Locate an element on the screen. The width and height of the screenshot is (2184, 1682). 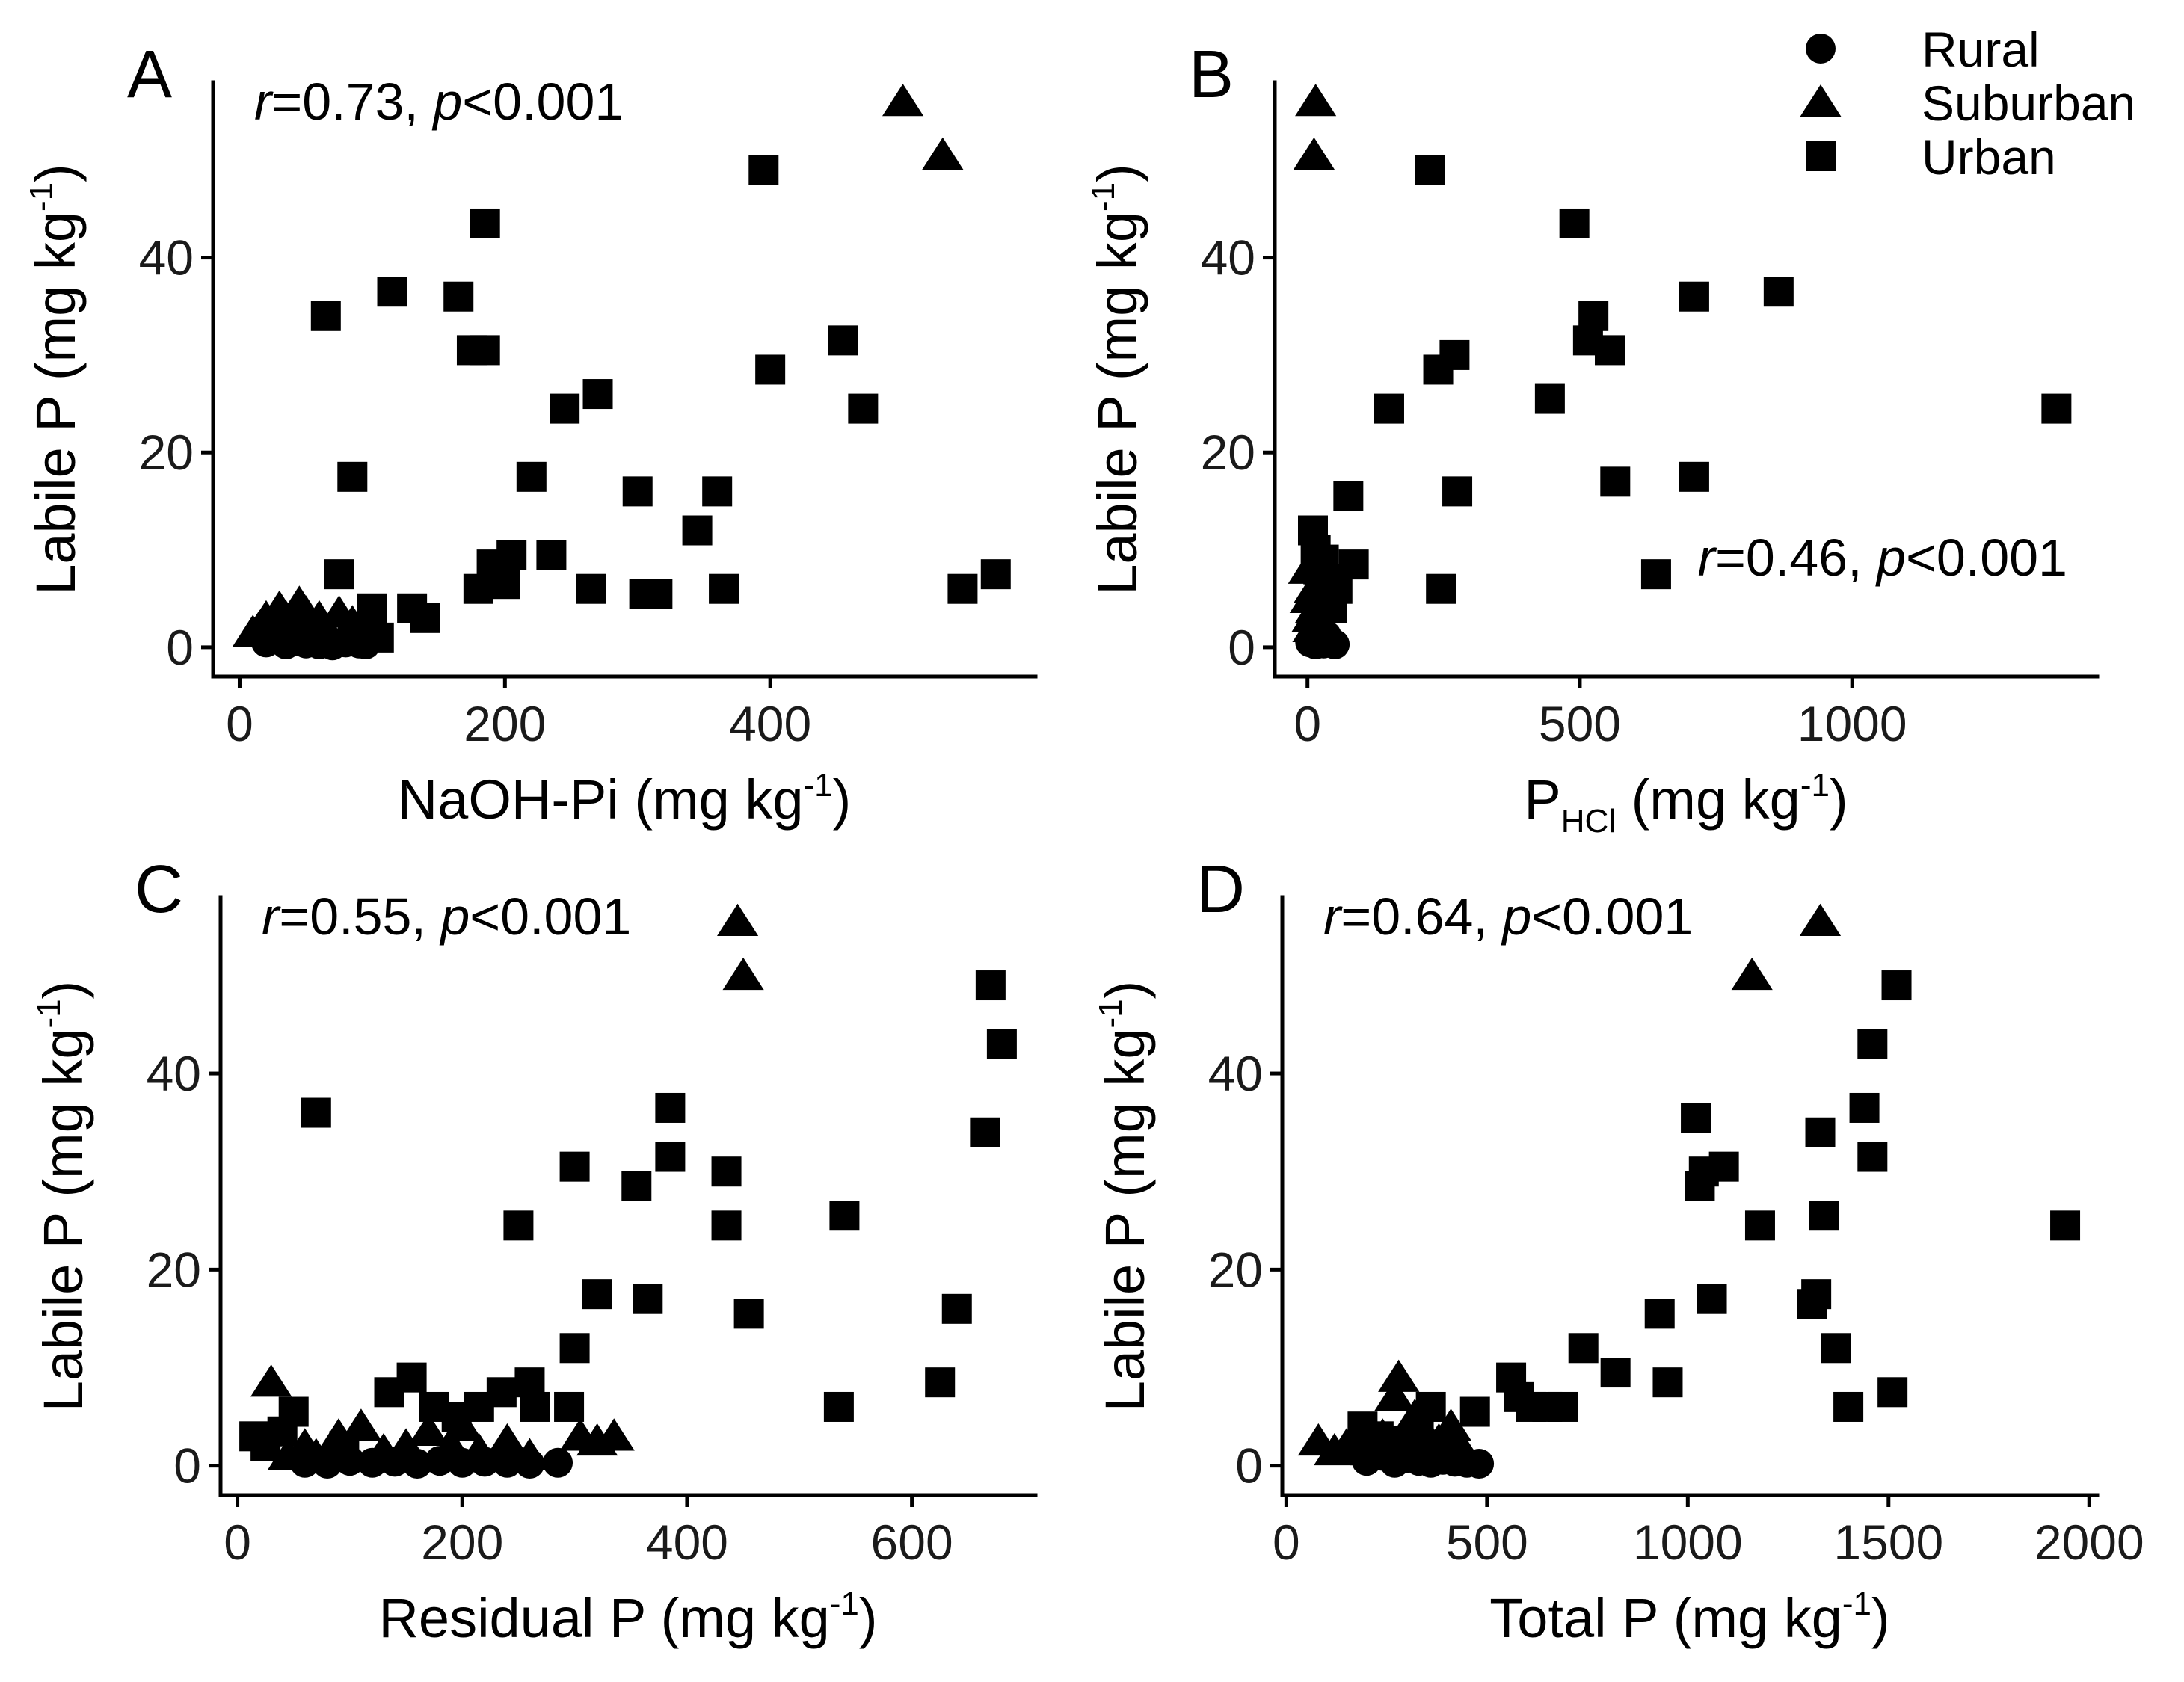
panel-label: C is located at coordinates (159, 889).